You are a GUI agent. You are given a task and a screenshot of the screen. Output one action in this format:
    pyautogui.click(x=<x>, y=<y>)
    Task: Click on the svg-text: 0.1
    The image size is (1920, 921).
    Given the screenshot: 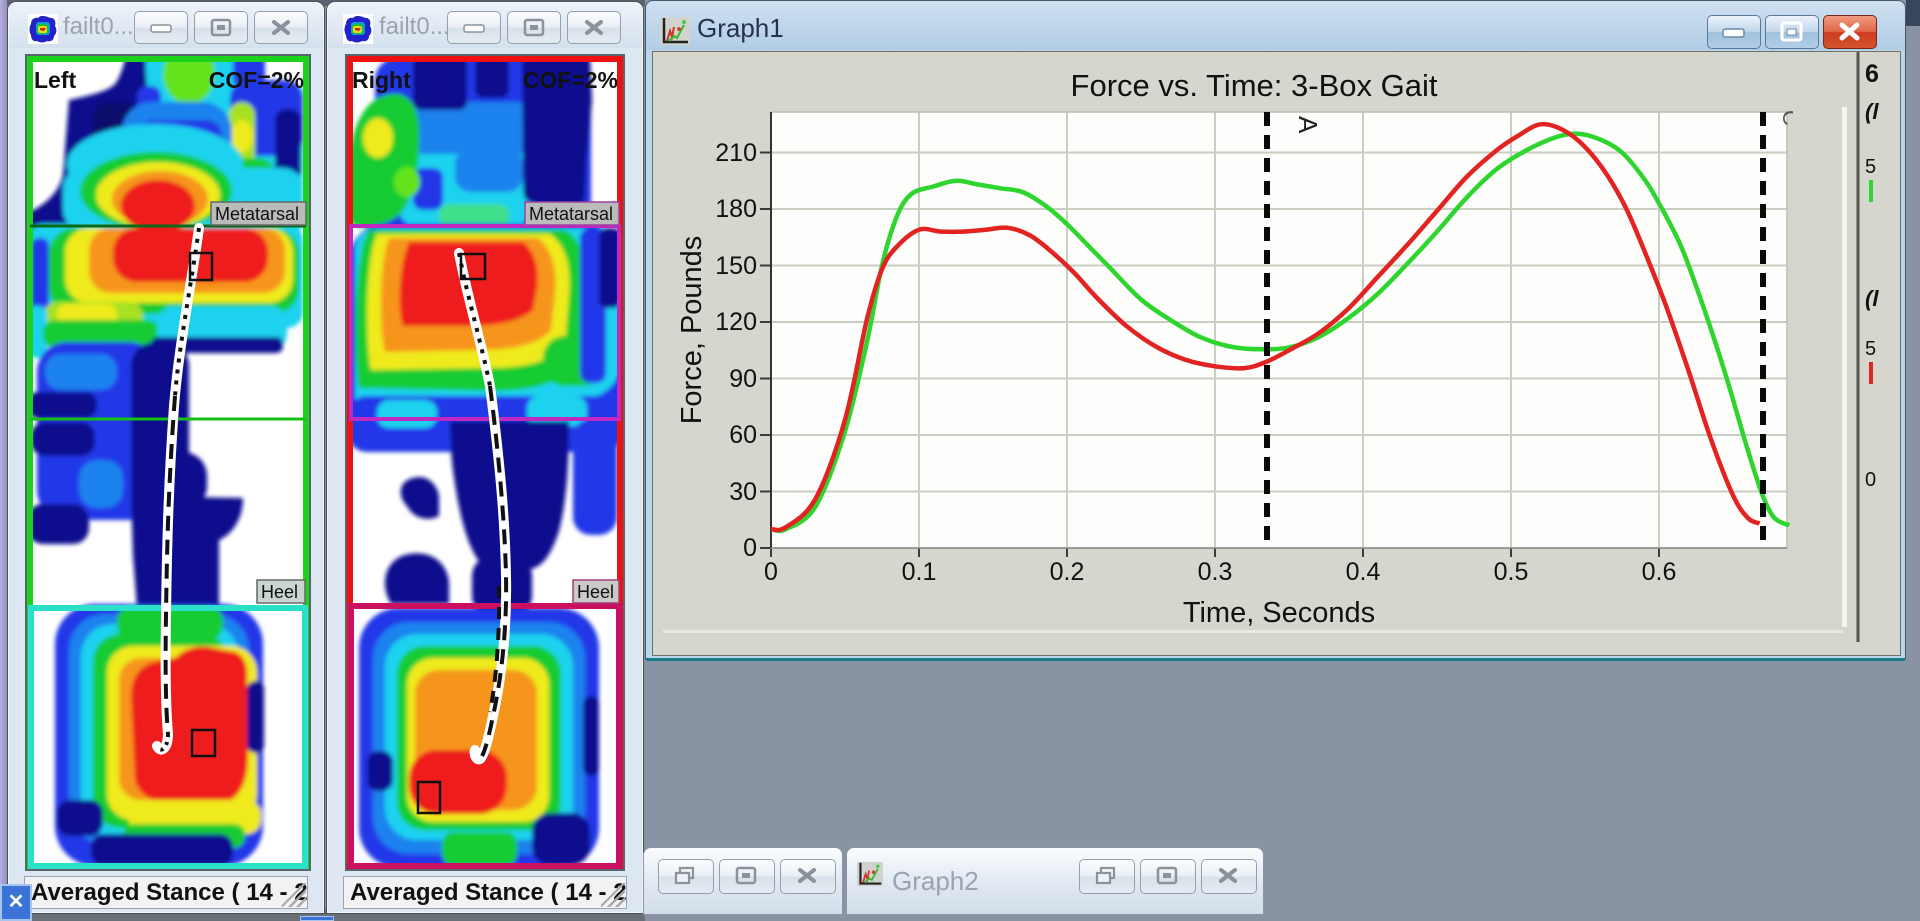 What is the action you would take?
    pyautogui.click(x=919, y=572)
    